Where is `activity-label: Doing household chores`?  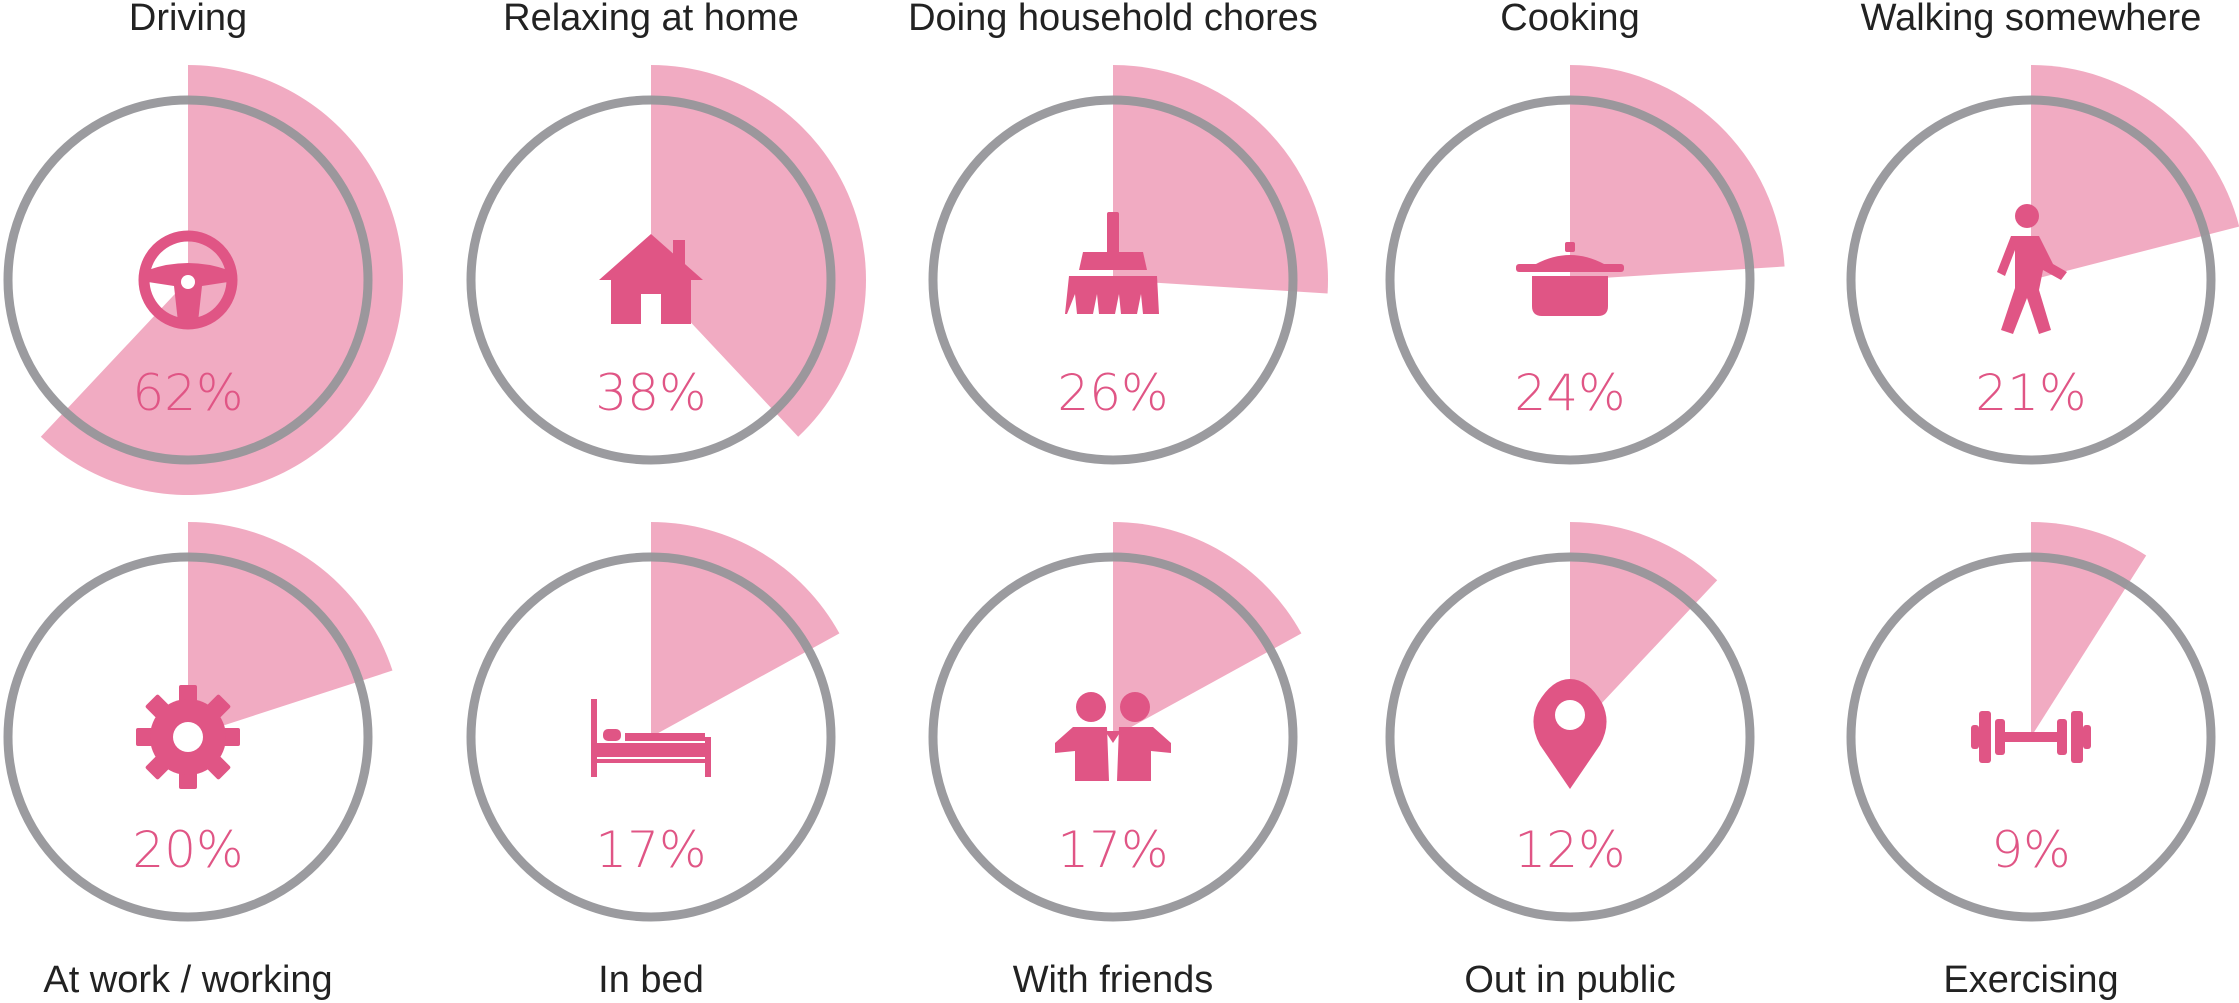
activity-label: Doing household chores is located at coordinates (1113, 19).